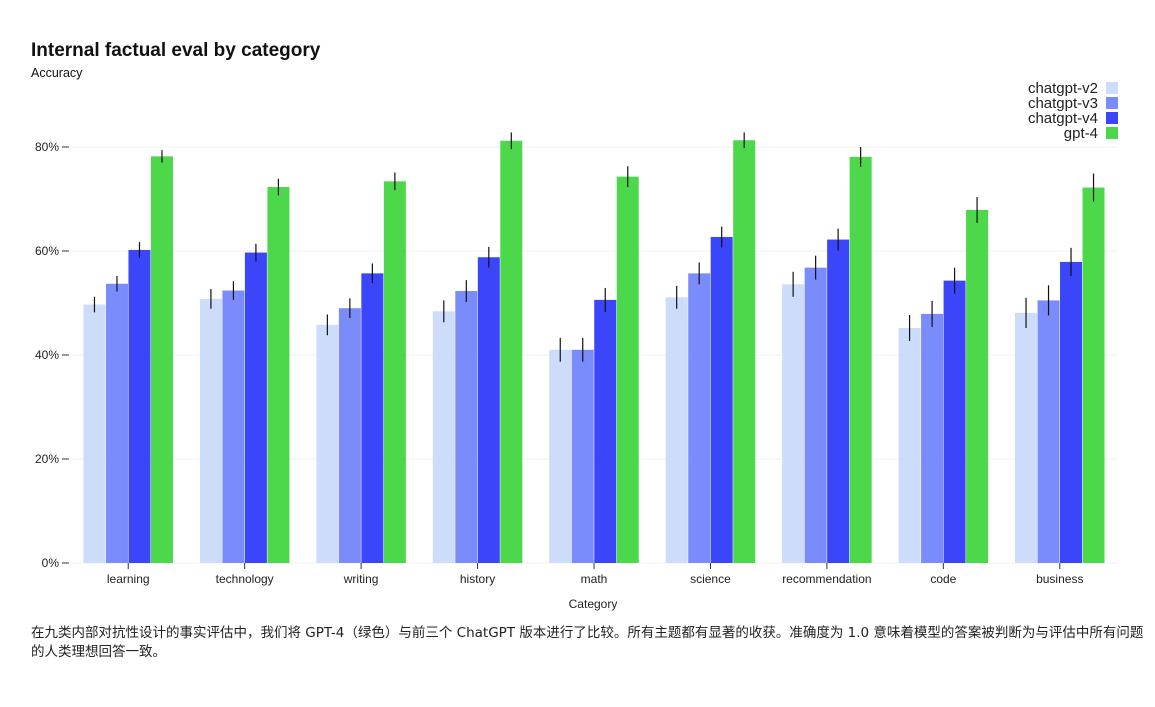 This screenshot has width=1155, height=707. What do you see at coordinates (977, 386) in the screenshot?
I see `bar-gpt-4-code` at bounding box center [977, 386].